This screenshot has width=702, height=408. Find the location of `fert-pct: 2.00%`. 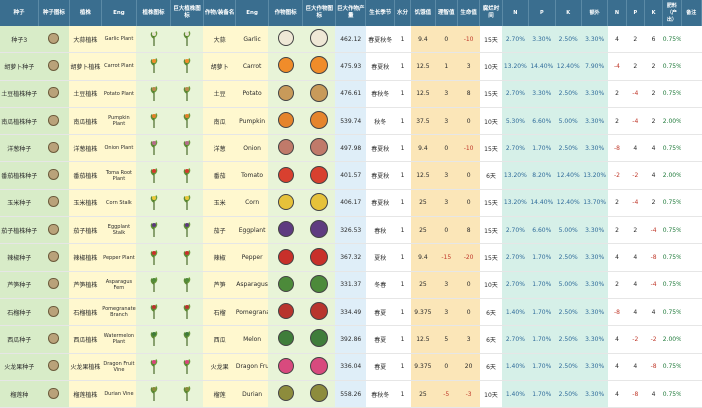

fert-pct: 2.00% is located at coordinates (672, 339).